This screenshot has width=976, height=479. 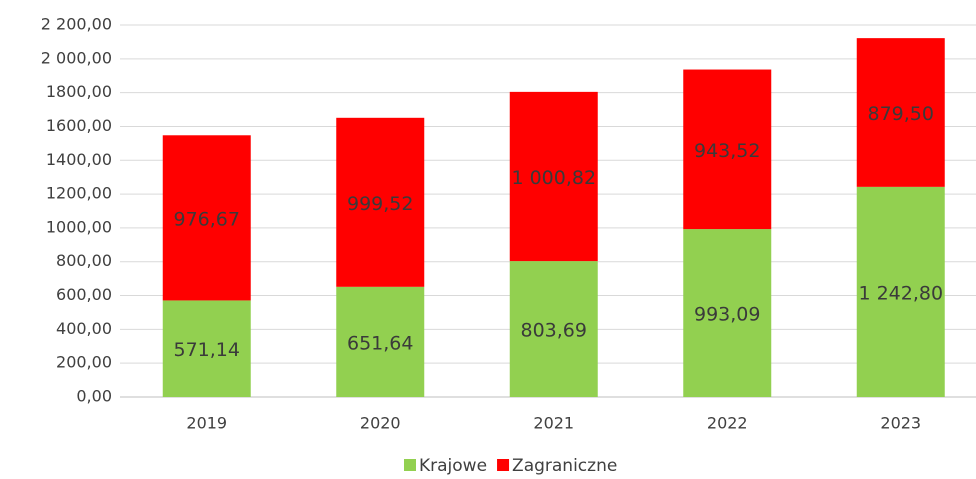 I want to click on data-label: 993,09, so click(x=727, y=315).